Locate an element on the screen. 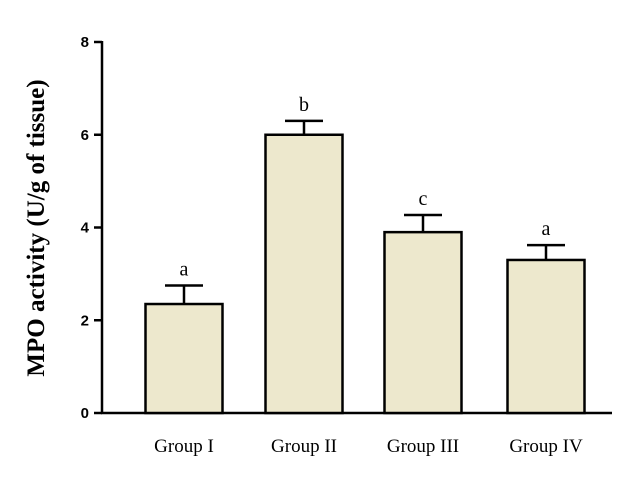 Image resolution: width=640 pixels, height=480 pixels. y-tick-label: 0 is located at coordinates (85, 413).